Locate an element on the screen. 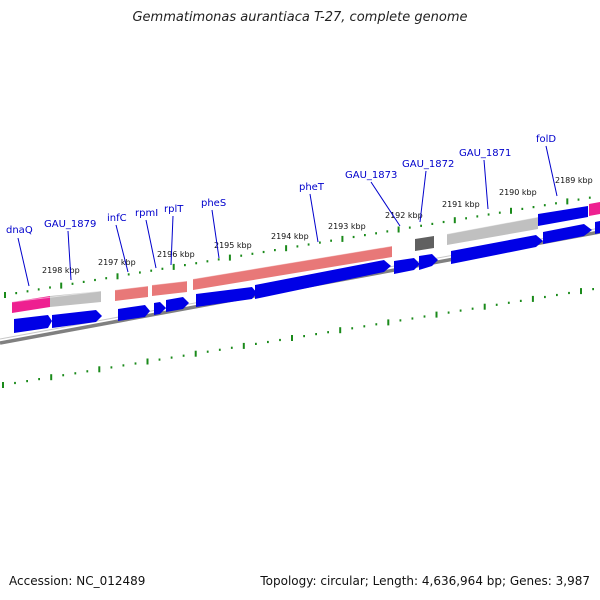 Image resolution: width=600 pixels, height=600 pixels. gene-label-dnaq: dnaQ is located at coordinates (19, 230).